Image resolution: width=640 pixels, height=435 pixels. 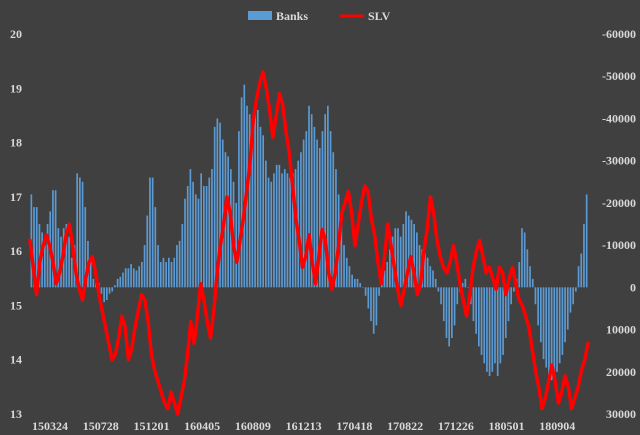 What do you see at coordinates (379, 16) in the screenshot?
I see `legend-slv-label: SLV` at bounding box center [379, 16].